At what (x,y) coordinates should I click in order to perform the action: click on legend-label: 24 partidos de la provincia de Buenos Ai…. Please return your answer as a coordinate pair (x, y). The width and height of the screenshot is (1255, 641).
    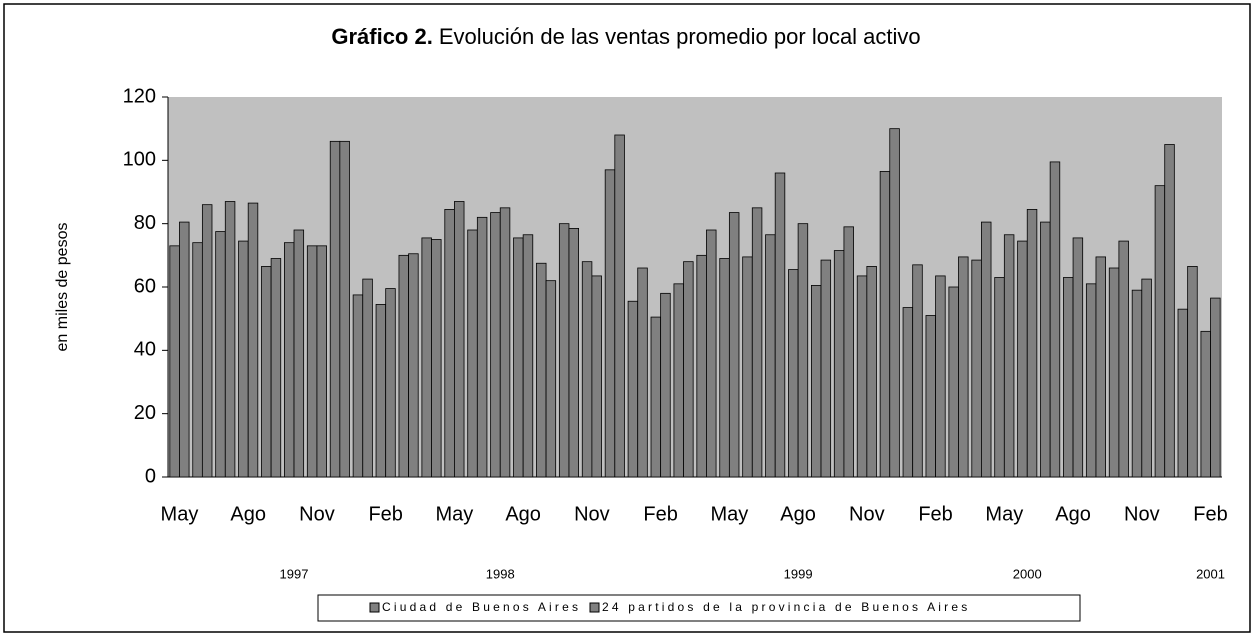
    Looking at the image, I should click on (786, 607).